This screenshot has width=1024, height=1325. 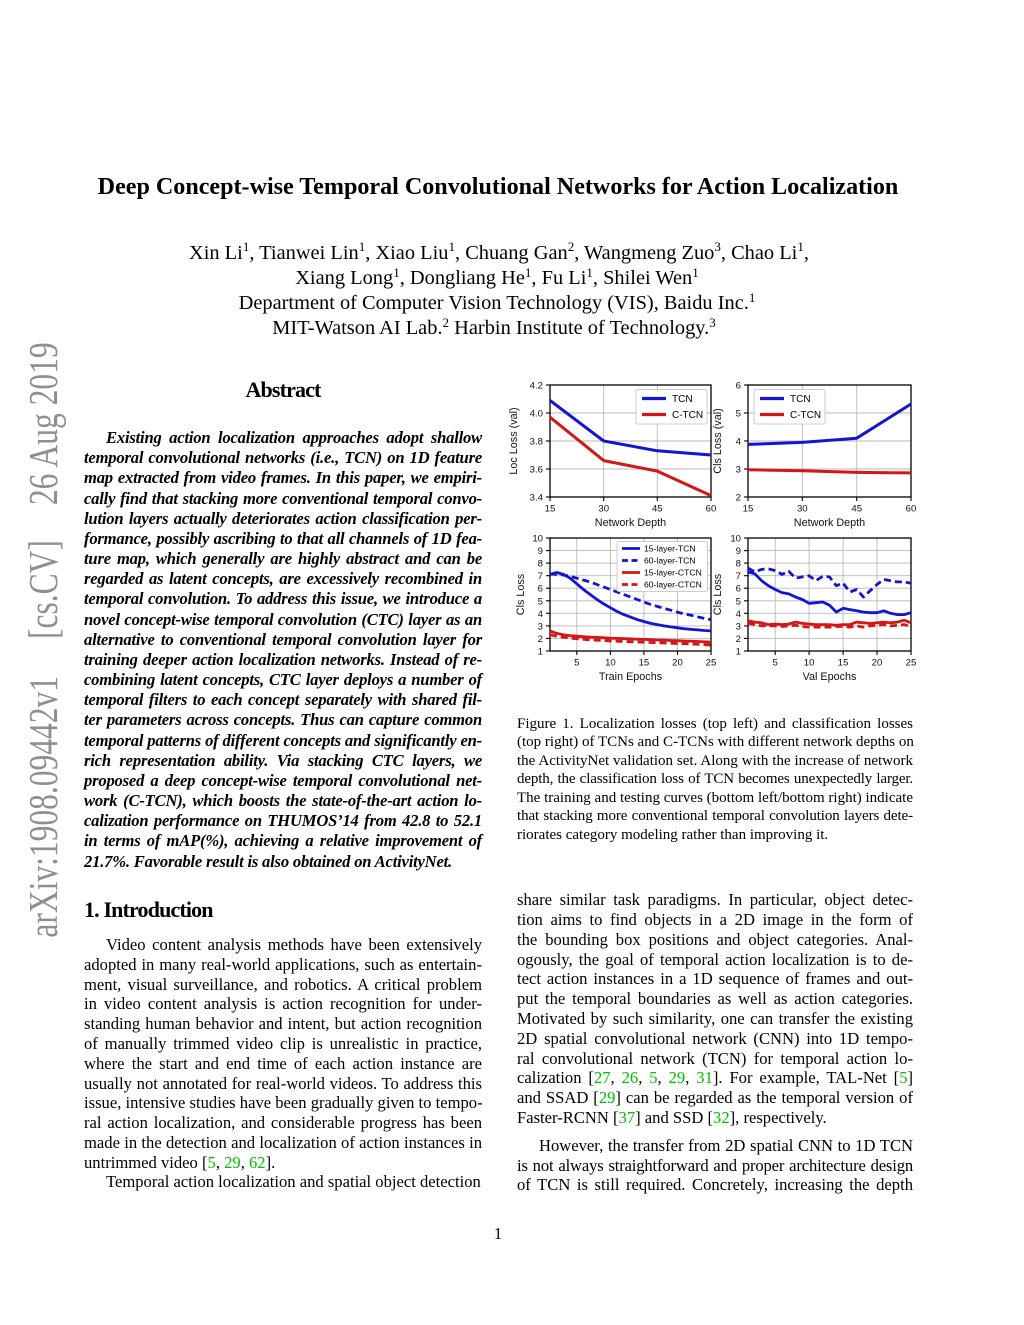 I want to click on svg-text: Val Epochs, so click(x=830, y=677).